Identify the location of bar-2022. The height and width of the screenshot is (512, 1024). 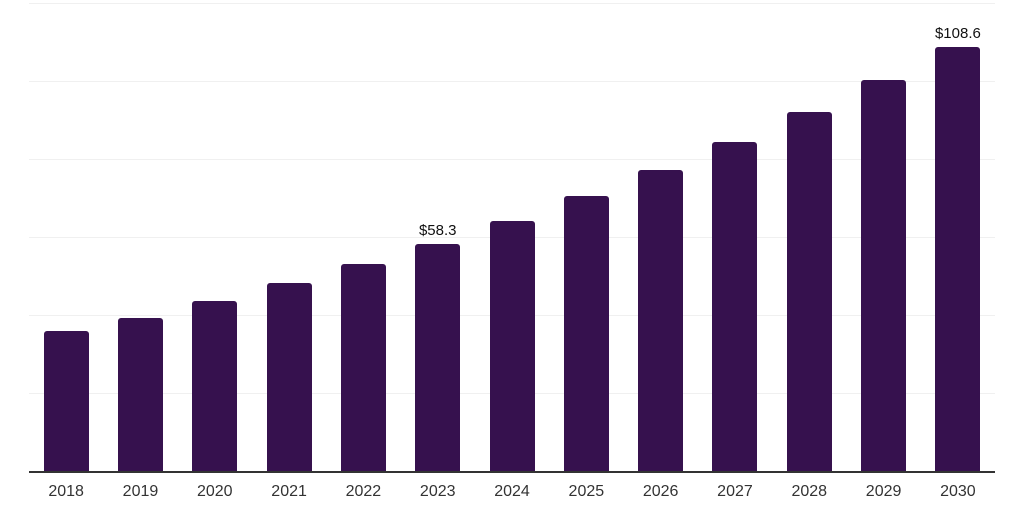
(363, 367).